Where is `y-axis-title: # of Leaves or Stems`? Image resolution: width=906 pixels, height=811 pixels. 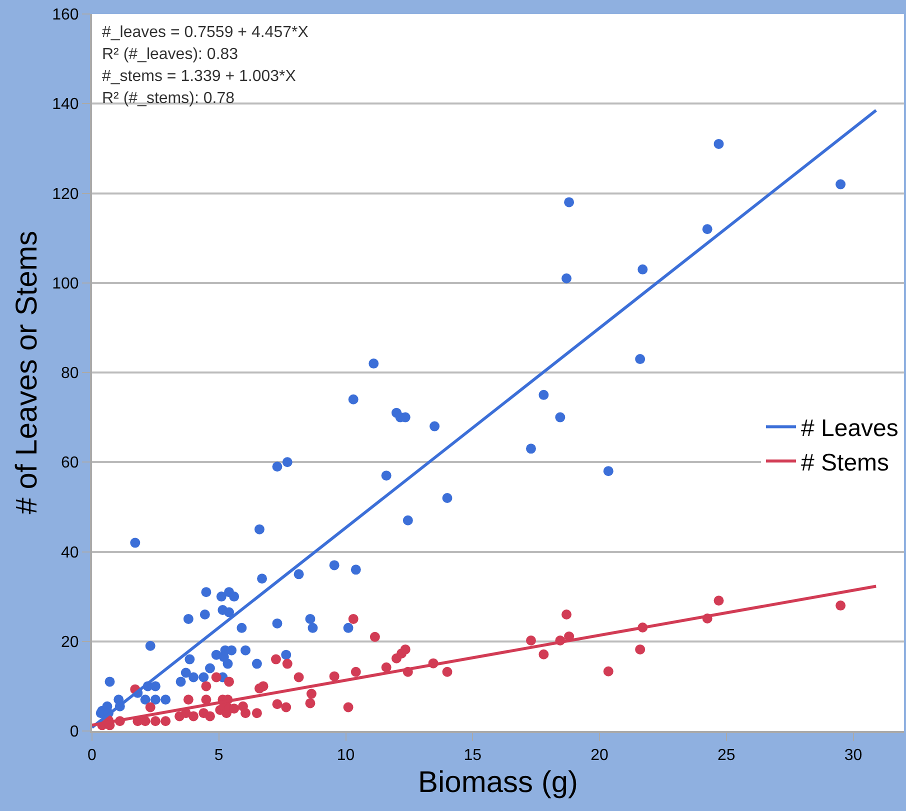
y-axis-title: # of Leaves or Stems is located at coordinates (27, 372).